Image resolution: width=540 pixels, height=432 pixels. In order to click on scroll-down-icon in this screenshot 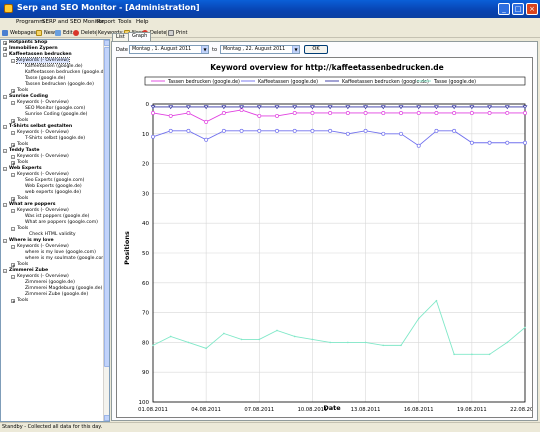, I will do `click(106, 418)`.